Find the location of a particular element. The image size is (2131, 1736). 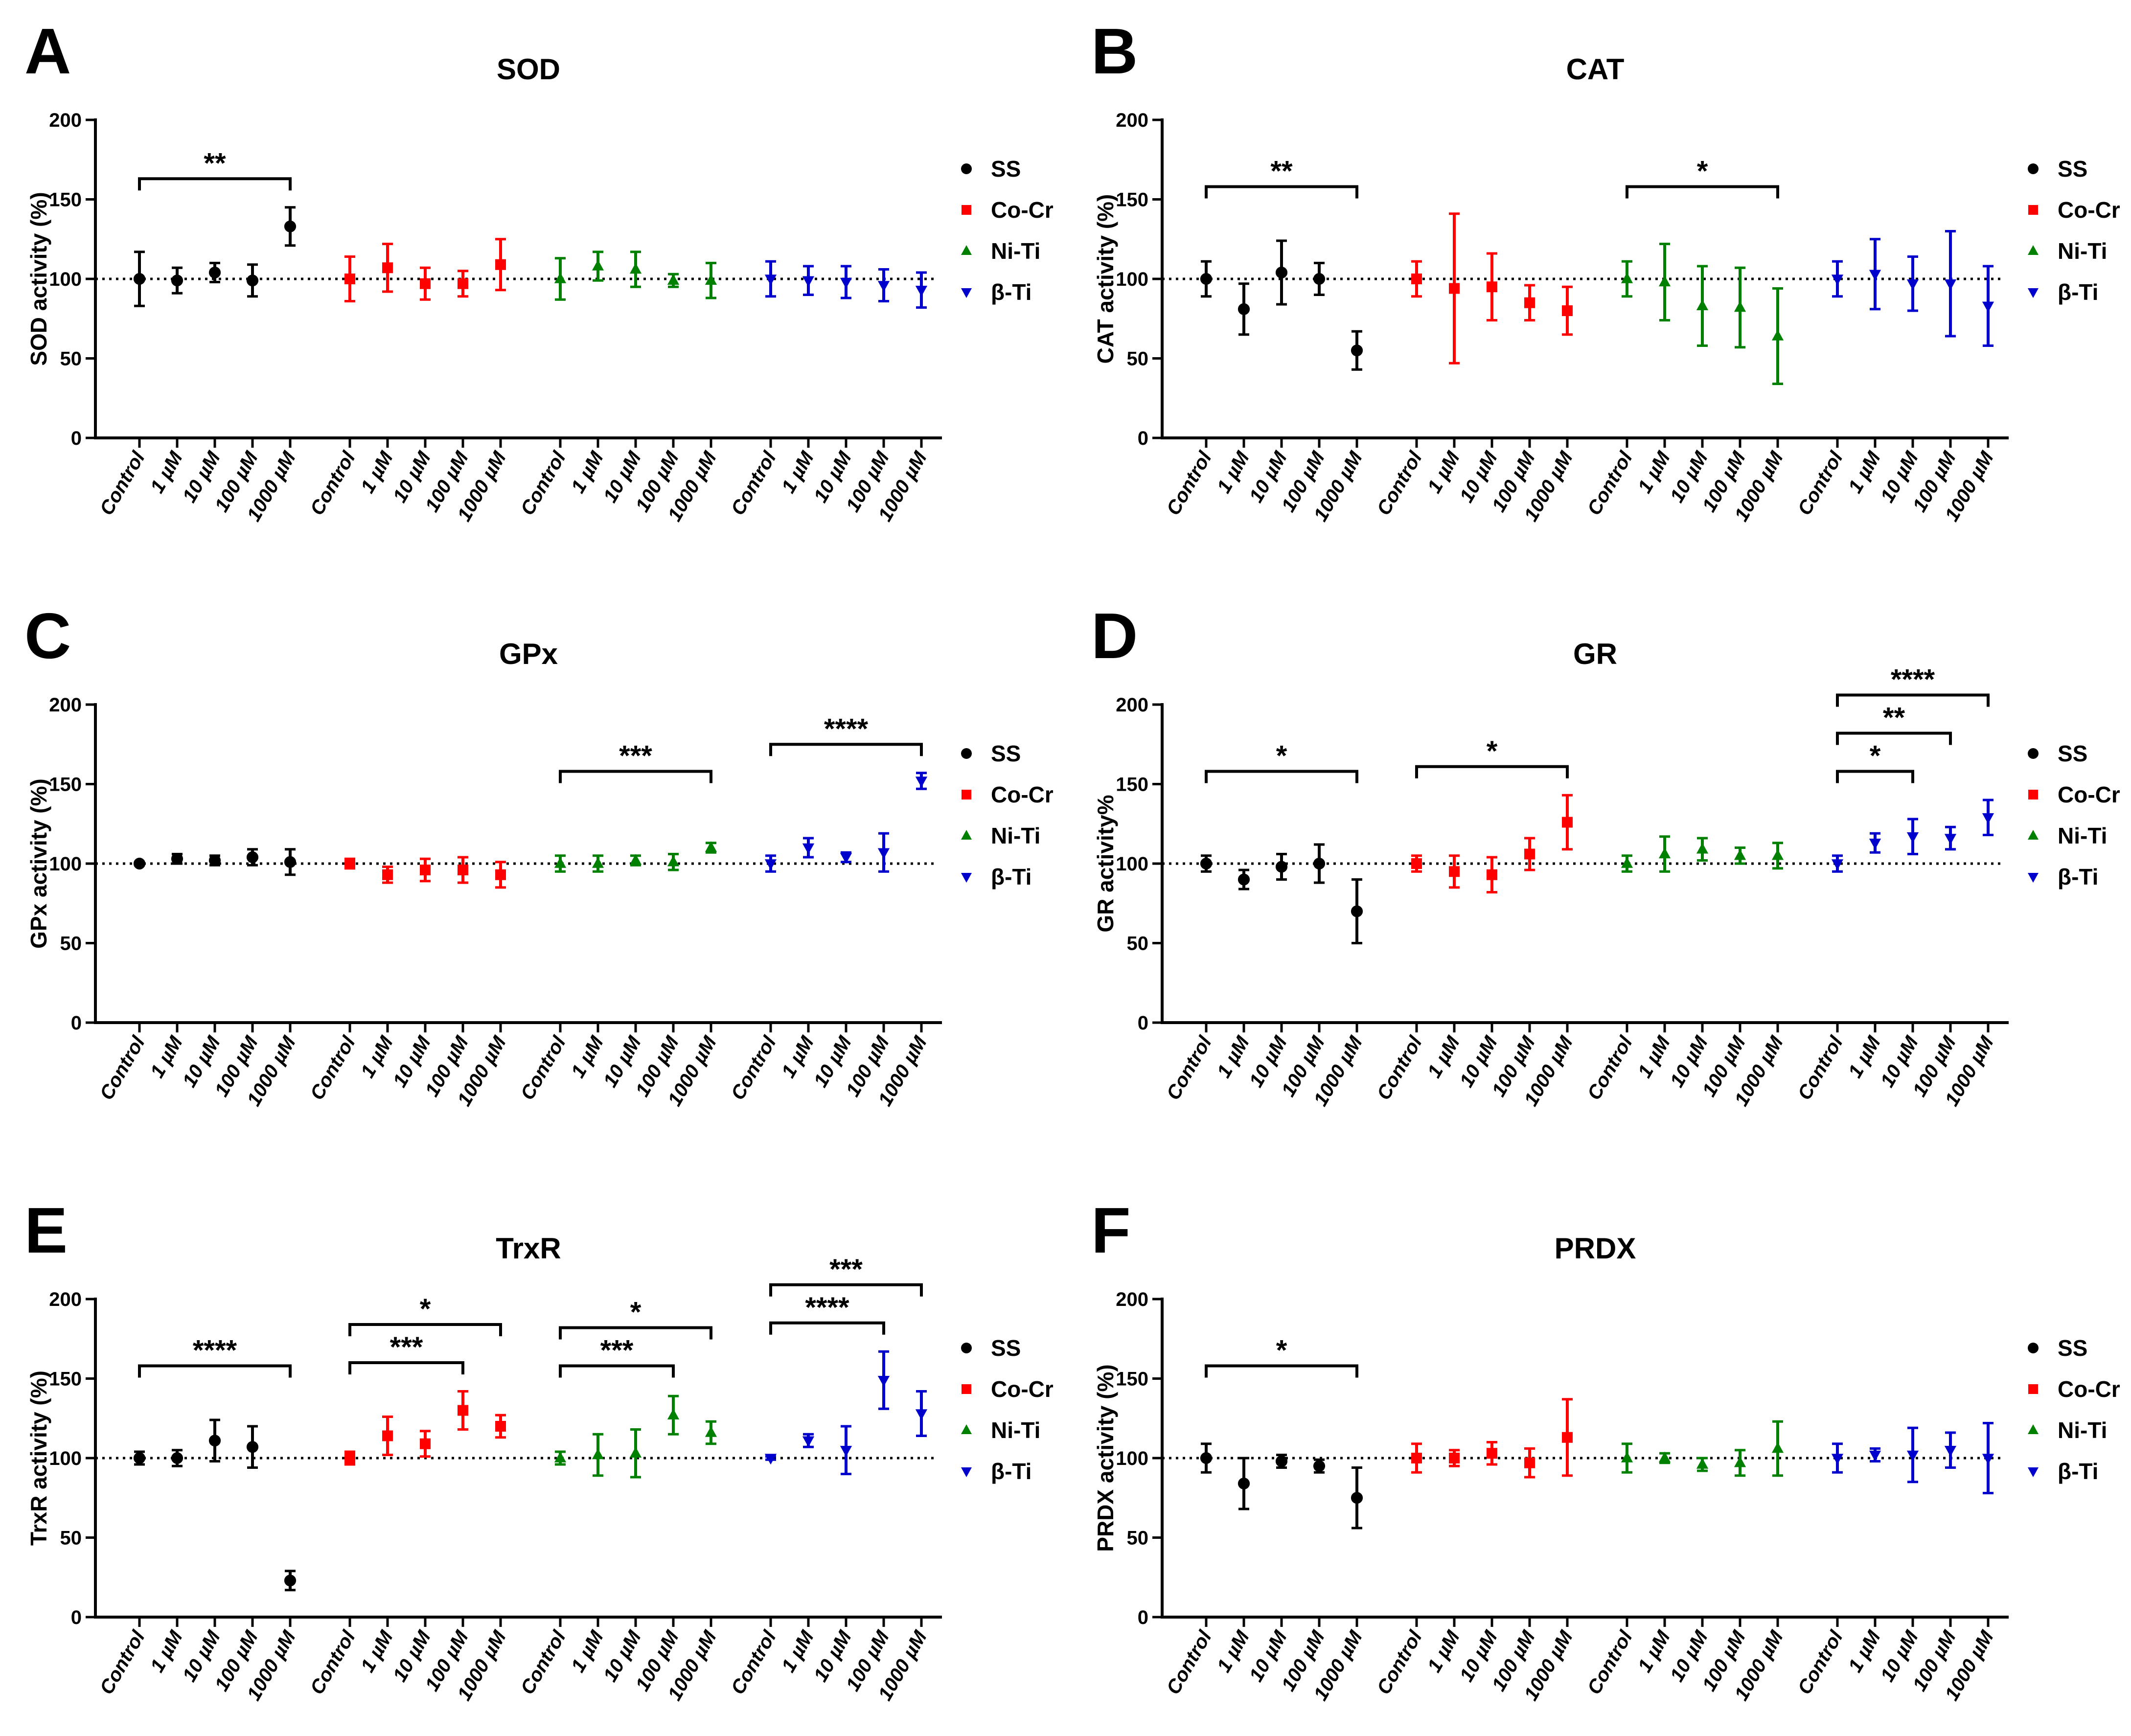

panel-title: SOD is located at coordinates (528, 69).